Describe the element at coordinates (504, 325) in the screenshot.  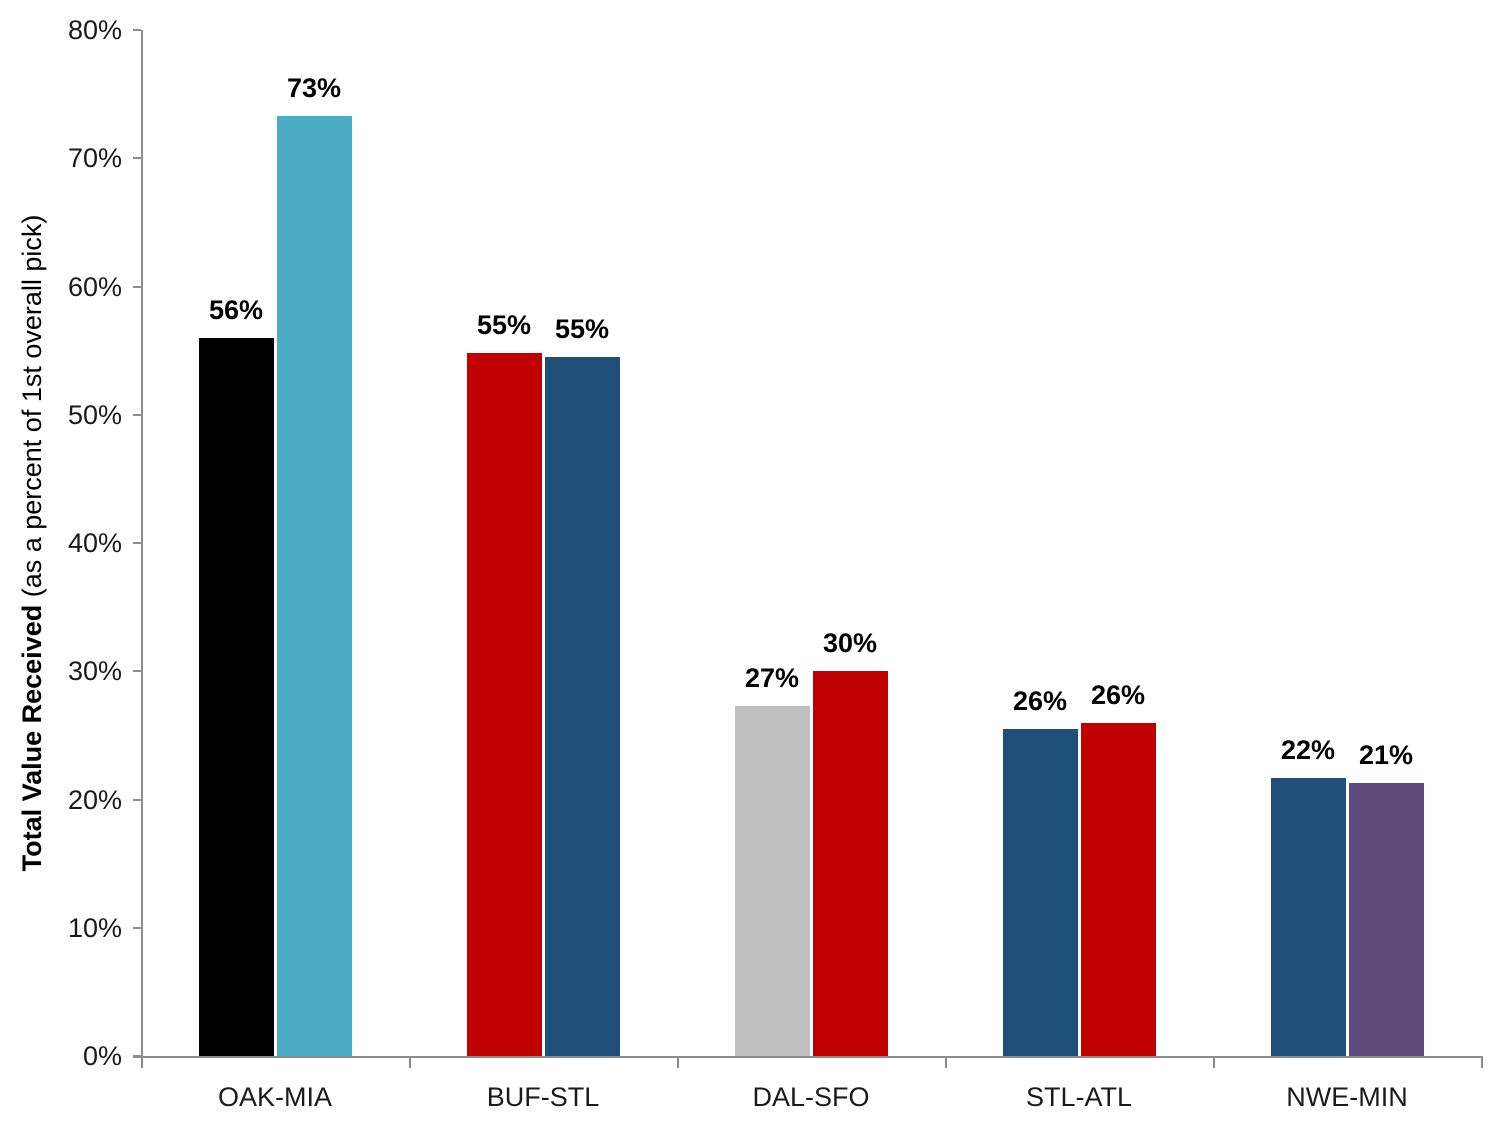
I see `bar-label-BUF-STL-0: 55%` at that location.